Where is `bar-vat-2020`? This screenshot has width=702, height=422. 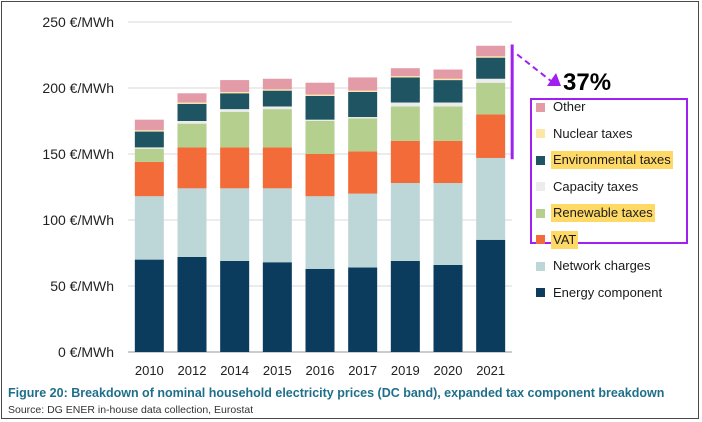
bar-vat-2020 is located at coordinates (448, 162).